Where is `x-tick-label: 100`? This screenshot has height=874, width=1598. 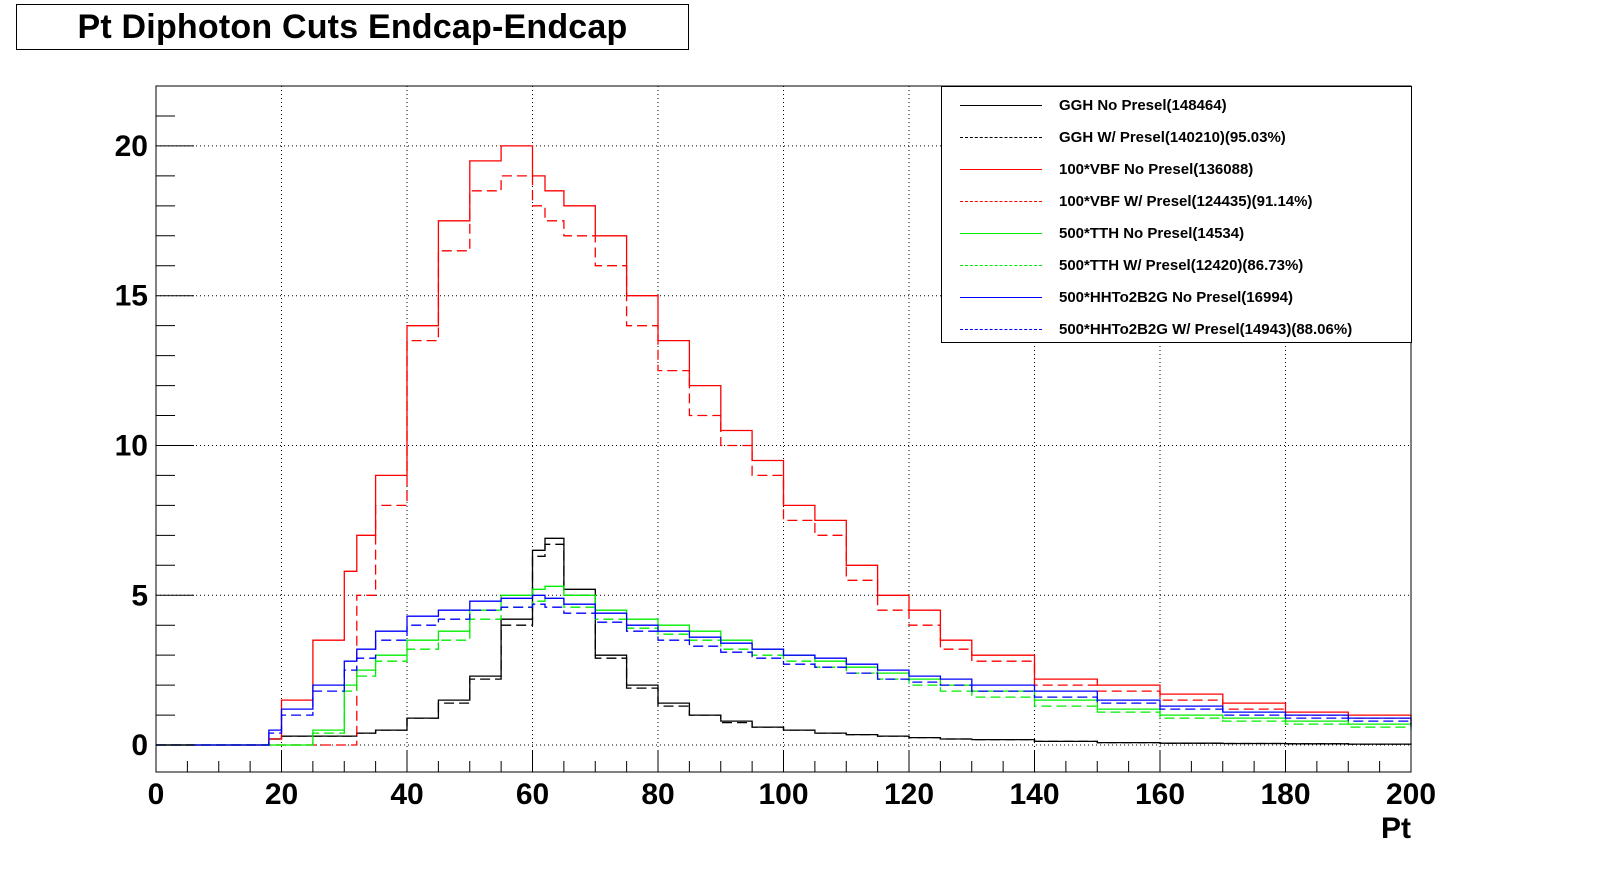
x-tick-label: 100 is located at coordinates (783, 794).